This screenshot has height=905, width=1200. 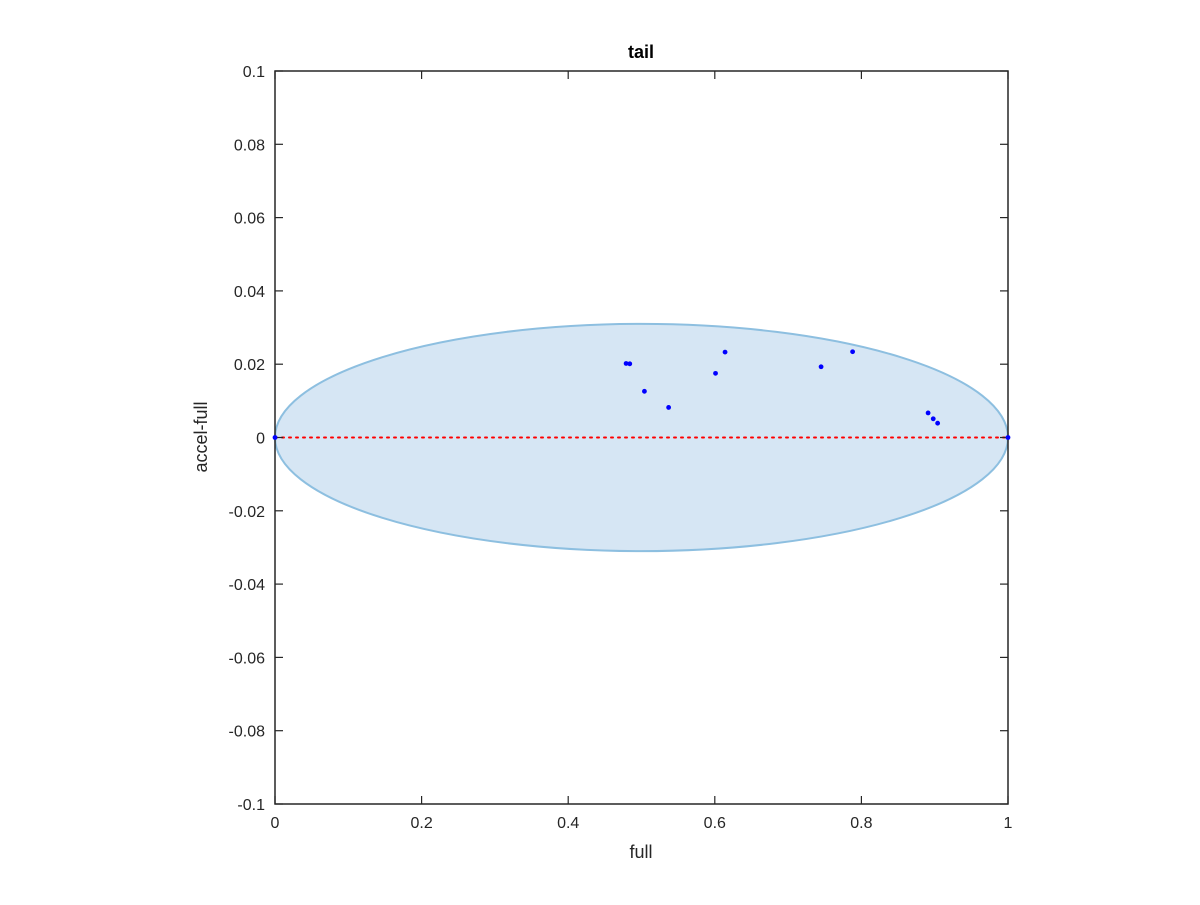 What do you see at coordinates (254, 72) in the screenshot?
I see `y-tick-label: 0.1` at bounding box center [254, 72].